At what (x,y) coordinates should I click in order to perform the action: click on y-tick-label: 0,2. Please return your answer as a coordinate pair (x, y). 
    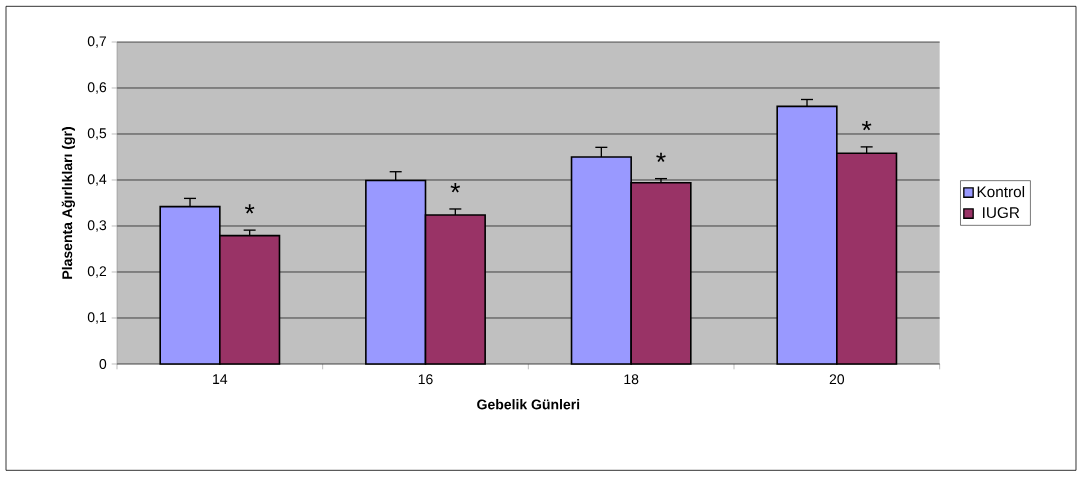
    Looking at the image, I should click on (97, 272).